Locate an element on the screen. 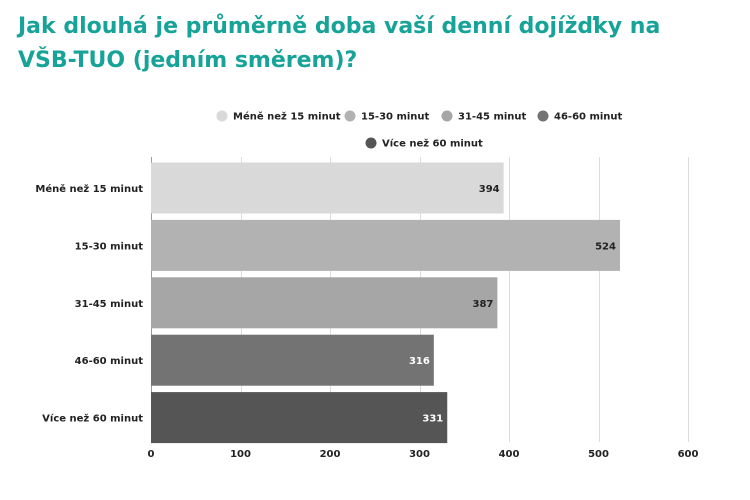 Image resolution: width=750 pixels, height=500 pixels. legend-label: Více než 60 minut is located at coordinates (432, 144).